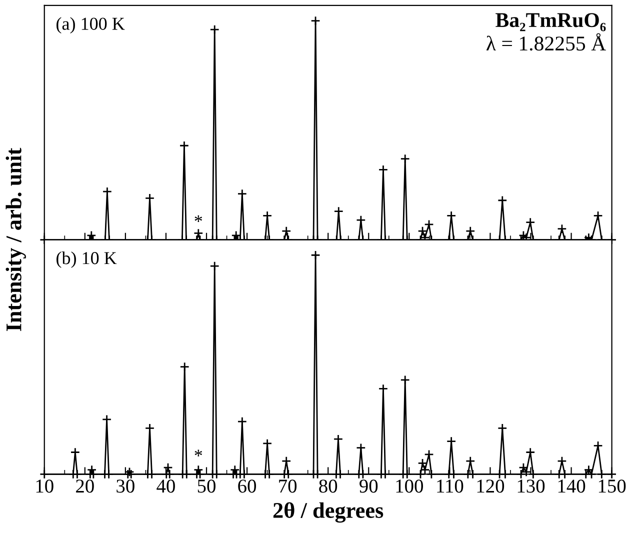 The width and height of the screenshot is (634, 545). Describe the element at coordinates (369, 486) in the screenshot. I see `x-tick-label: 90` at that location.